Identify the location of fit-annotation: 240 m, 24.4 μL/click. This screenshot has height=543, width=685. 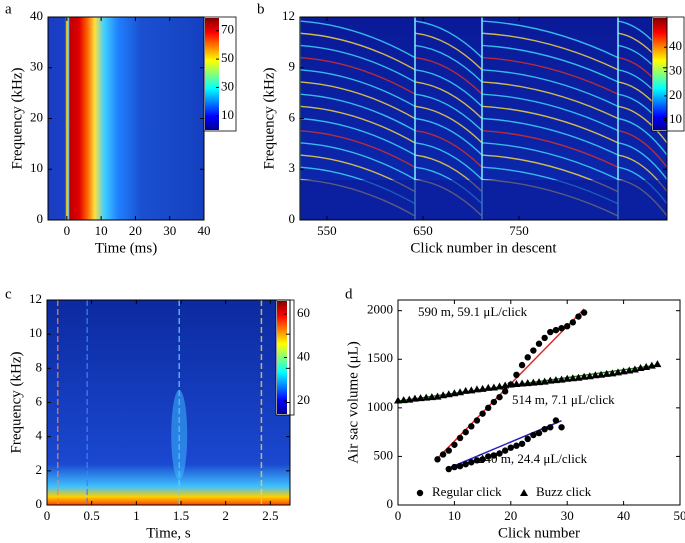
(533, 458).